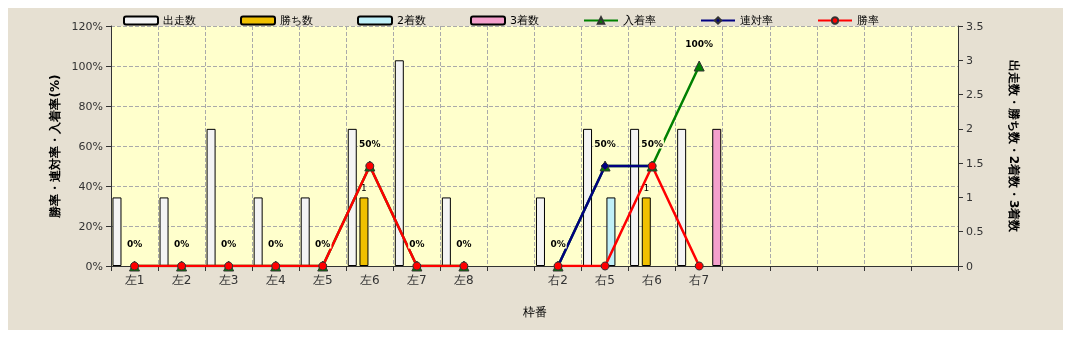 This screenshot has height=338, width=1071. I want to click on y-tick-label: 80%, so click(90, 106).